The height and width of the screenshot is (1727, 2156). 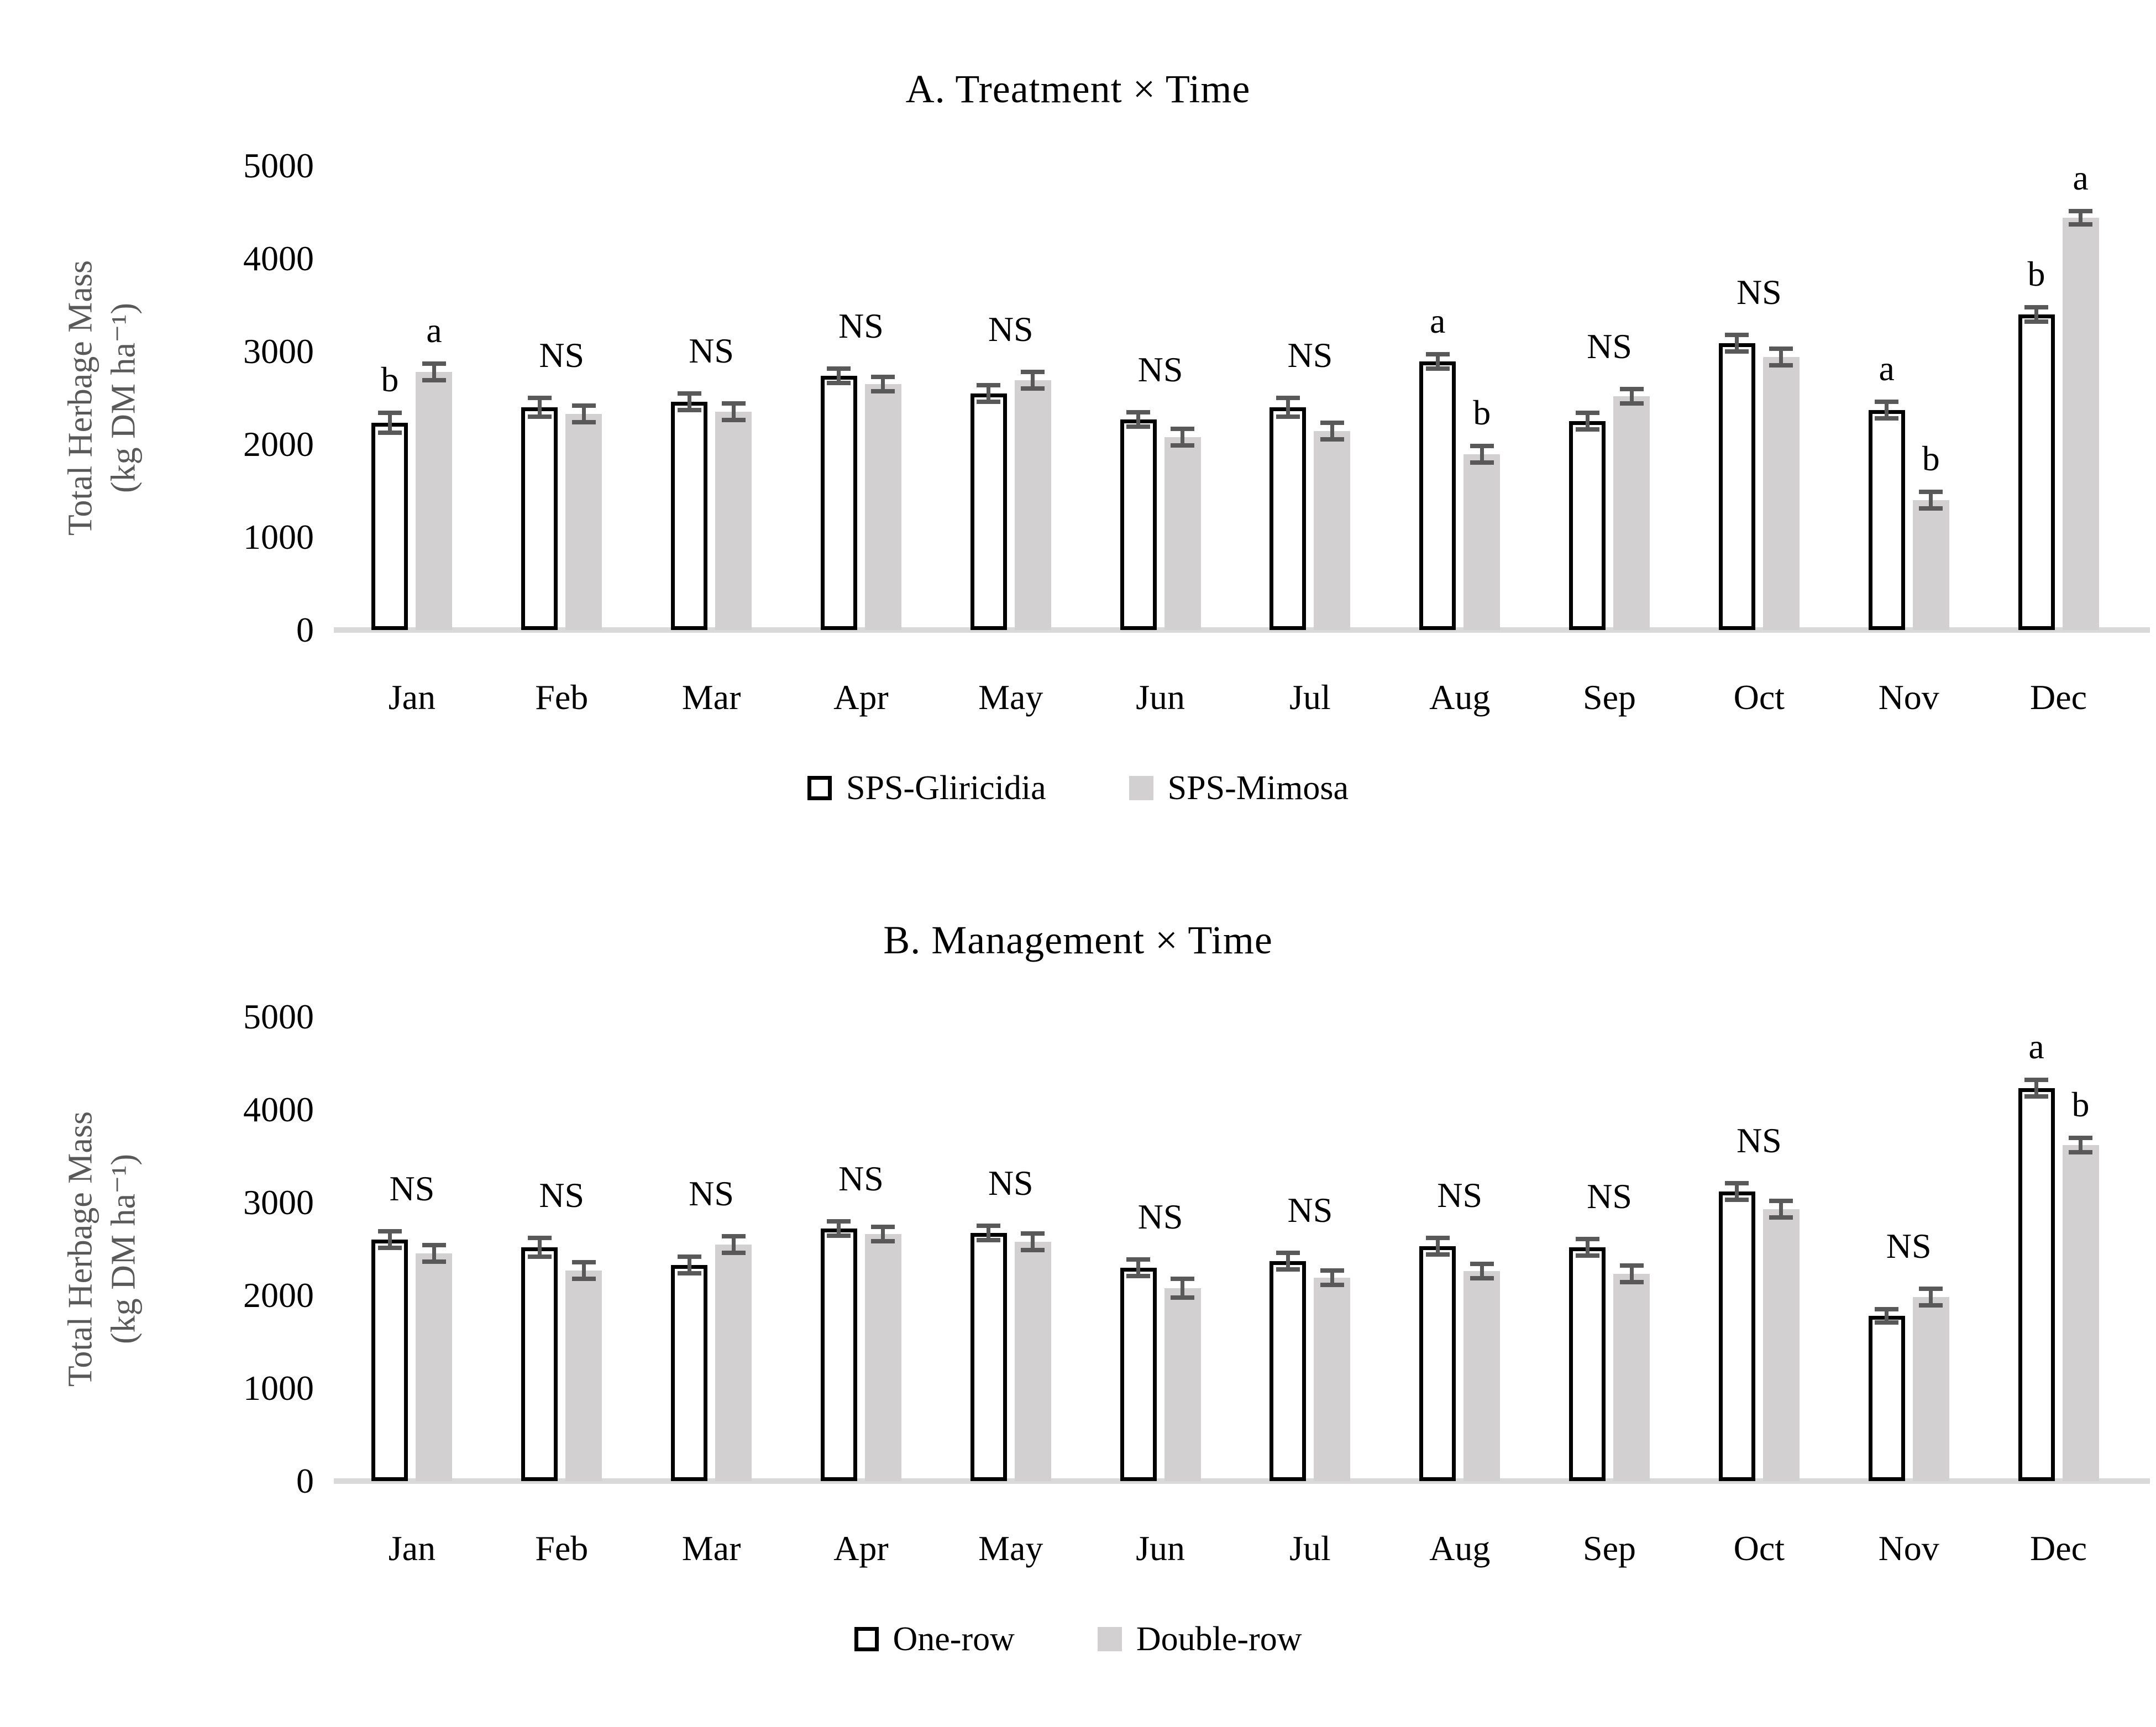 I want to click on x-axis-label-dec: Dec, so click(x=2058, y=1548).